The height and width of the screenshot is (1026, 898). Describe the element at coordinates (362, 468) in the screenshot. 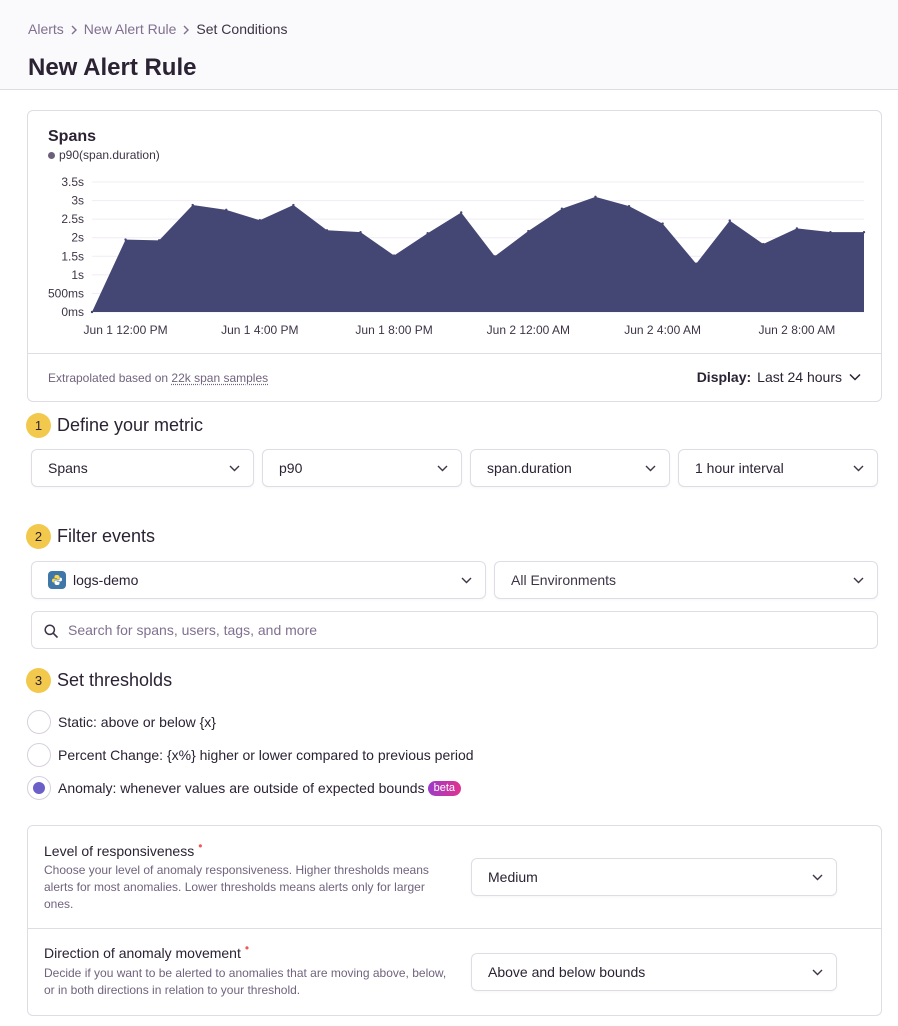

I see `aggregate-select: p90` at that location.